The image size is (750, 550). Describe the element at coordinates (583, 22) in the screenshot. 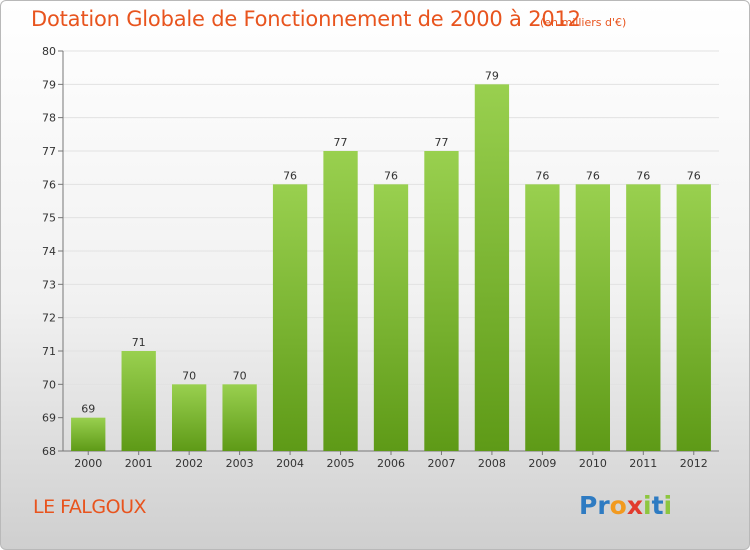

I see `chart-subtitle: (en milliers d'€)` at that location.